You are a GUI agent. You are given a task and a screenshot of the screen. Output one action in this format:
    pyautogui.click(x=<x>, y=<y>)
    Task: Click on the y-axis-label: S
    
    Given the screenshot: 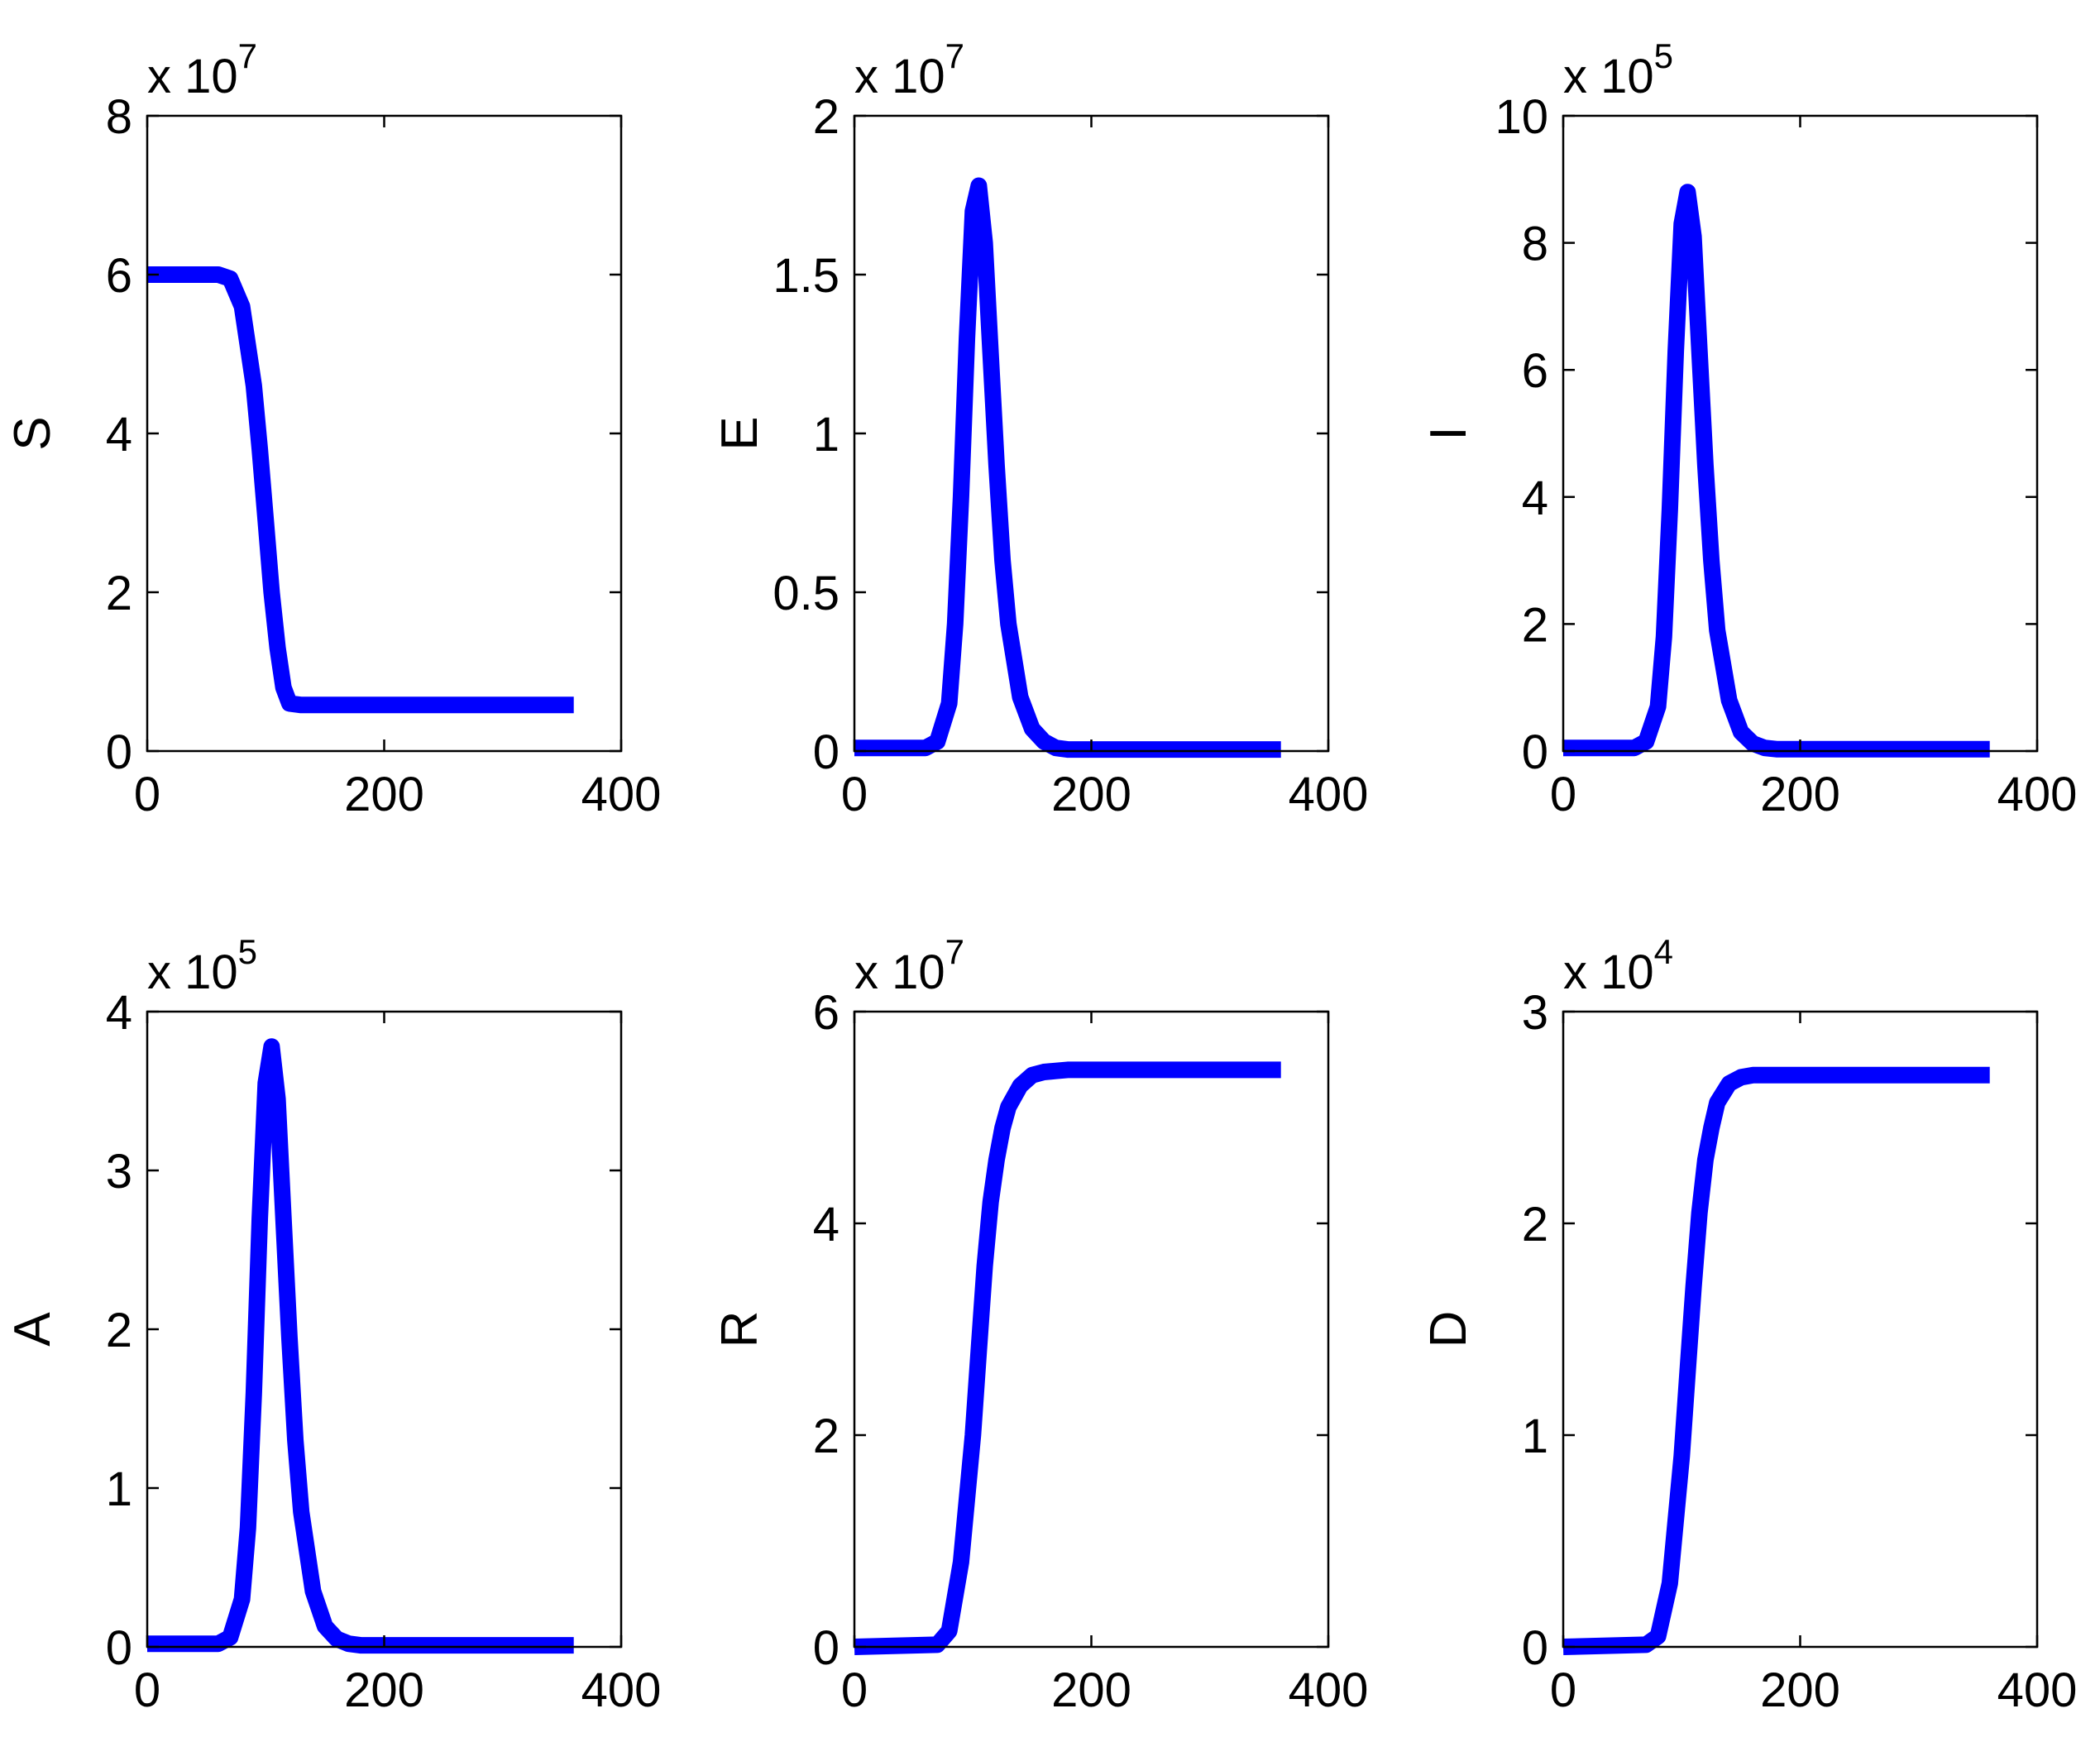 What is the action you would take?
    pyautogui.click(x=32, y=433)
    